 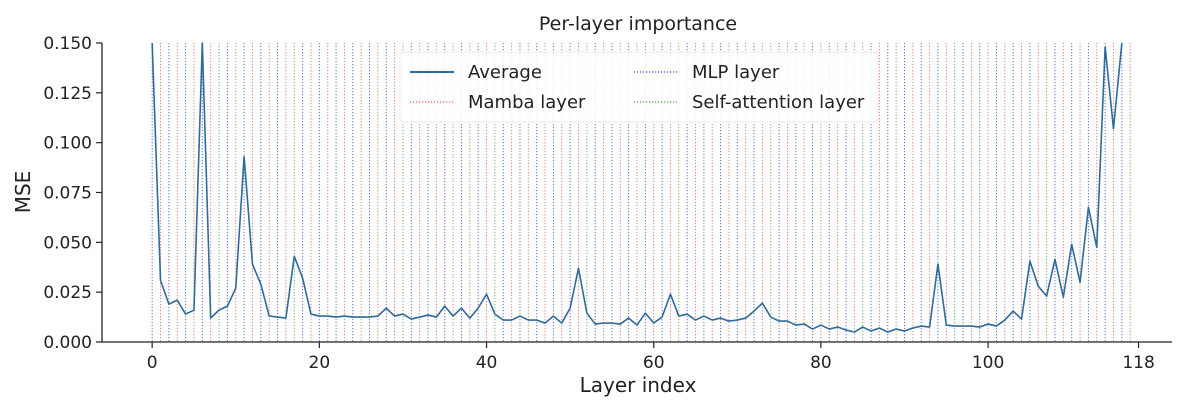 I want to click on y-tick-label-5: 0.125, so click(x=67, y=94).